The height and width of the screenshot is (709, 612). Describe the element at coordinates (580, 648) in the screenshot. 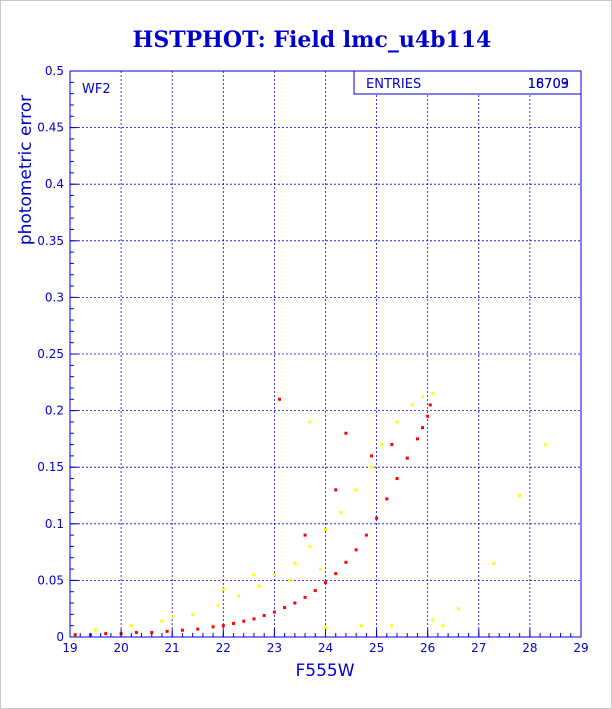

I see `x-tick-label: 29` at that location.